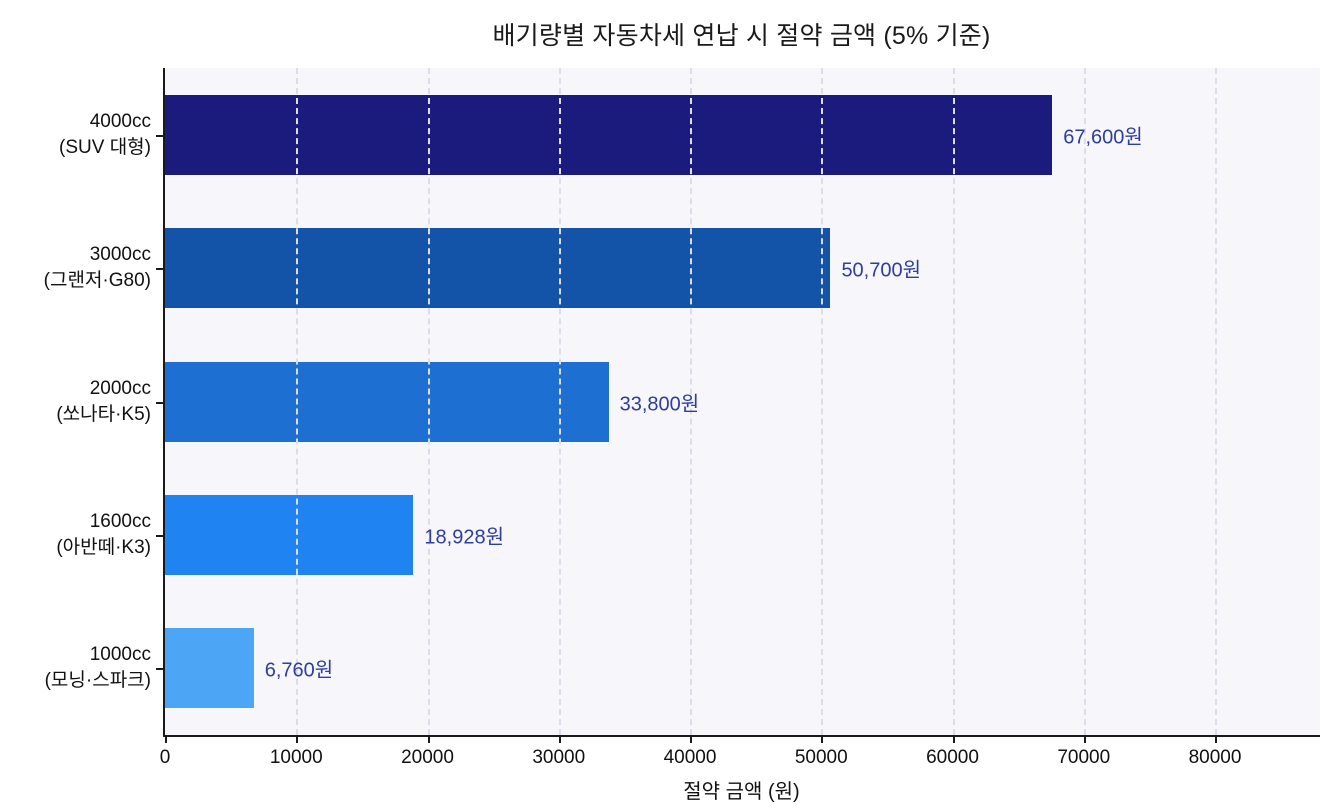 The width and height of the screenshot is (1334, 810). I want to click on bar-value-label: 6,760원, so click(299, 670).